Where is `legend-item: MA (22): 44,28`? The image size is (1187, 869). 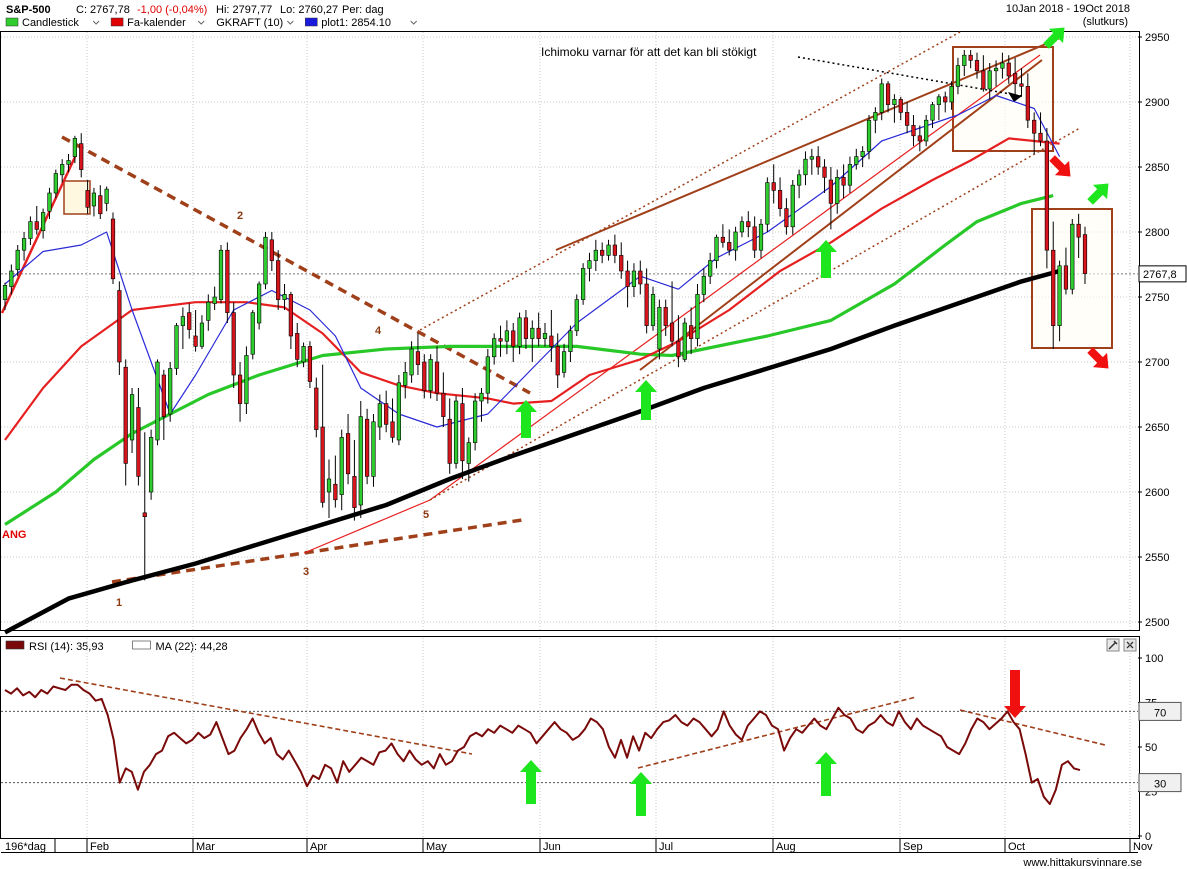 legend-item: MA (22): 44,28 is located at coordinates (192, 647).